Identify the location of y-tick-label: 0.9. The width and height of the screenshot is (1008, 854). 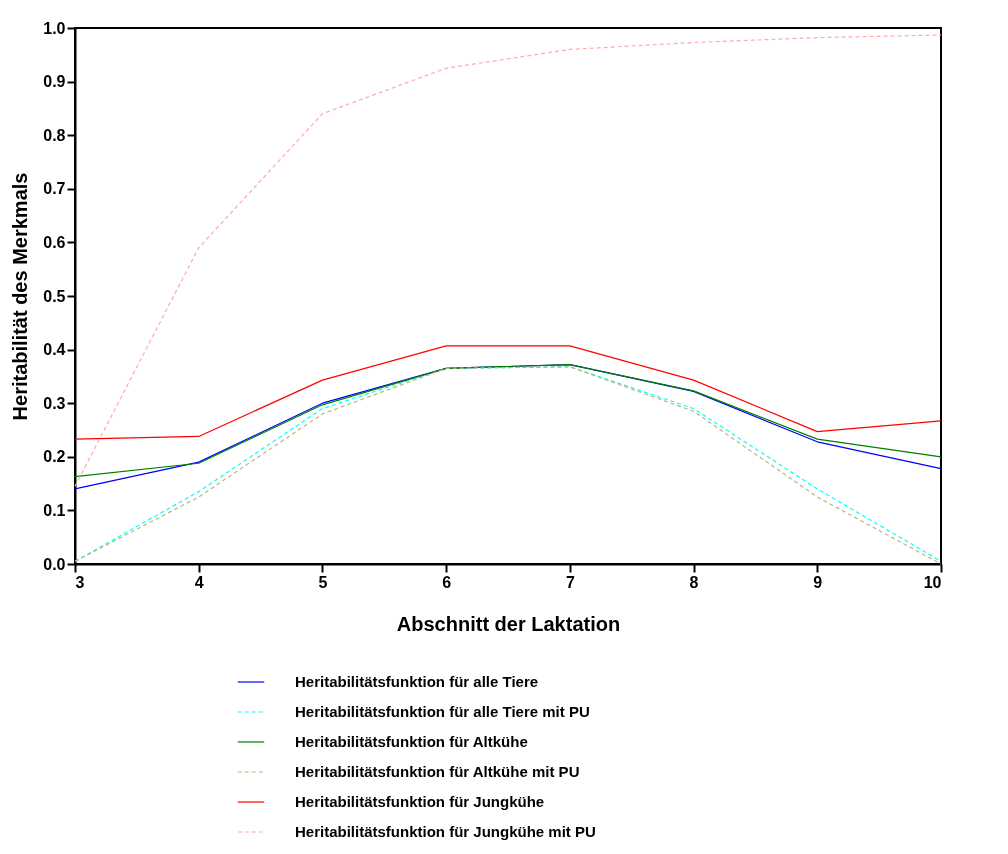
(54, 82).